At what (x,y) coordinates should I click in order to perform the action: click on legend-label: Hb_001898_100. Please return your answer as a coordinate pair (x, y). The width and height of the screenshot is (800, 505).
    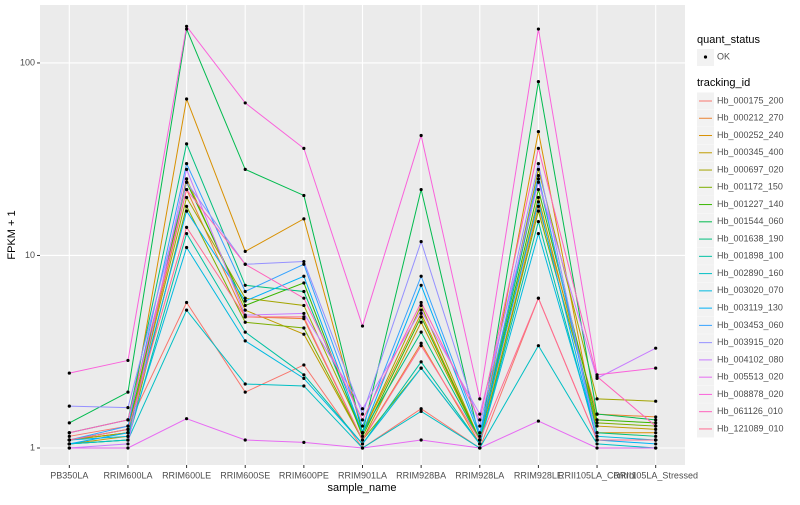
    Looking at the image, I should click on (750, 256).